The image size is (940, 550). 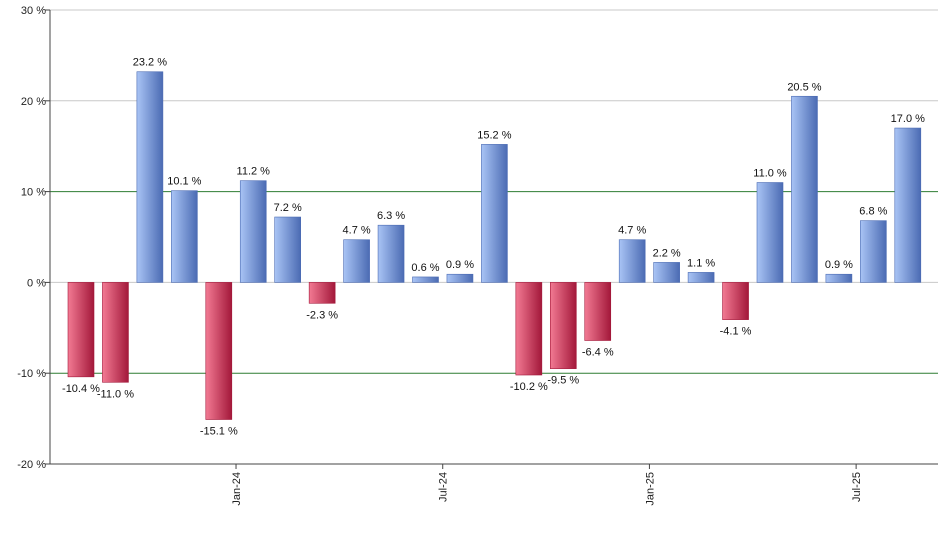 What do you see at coordinates (150, 63) in the screenshot?
I see `data-label: 23.2 %` at bounding box center [150, 63].